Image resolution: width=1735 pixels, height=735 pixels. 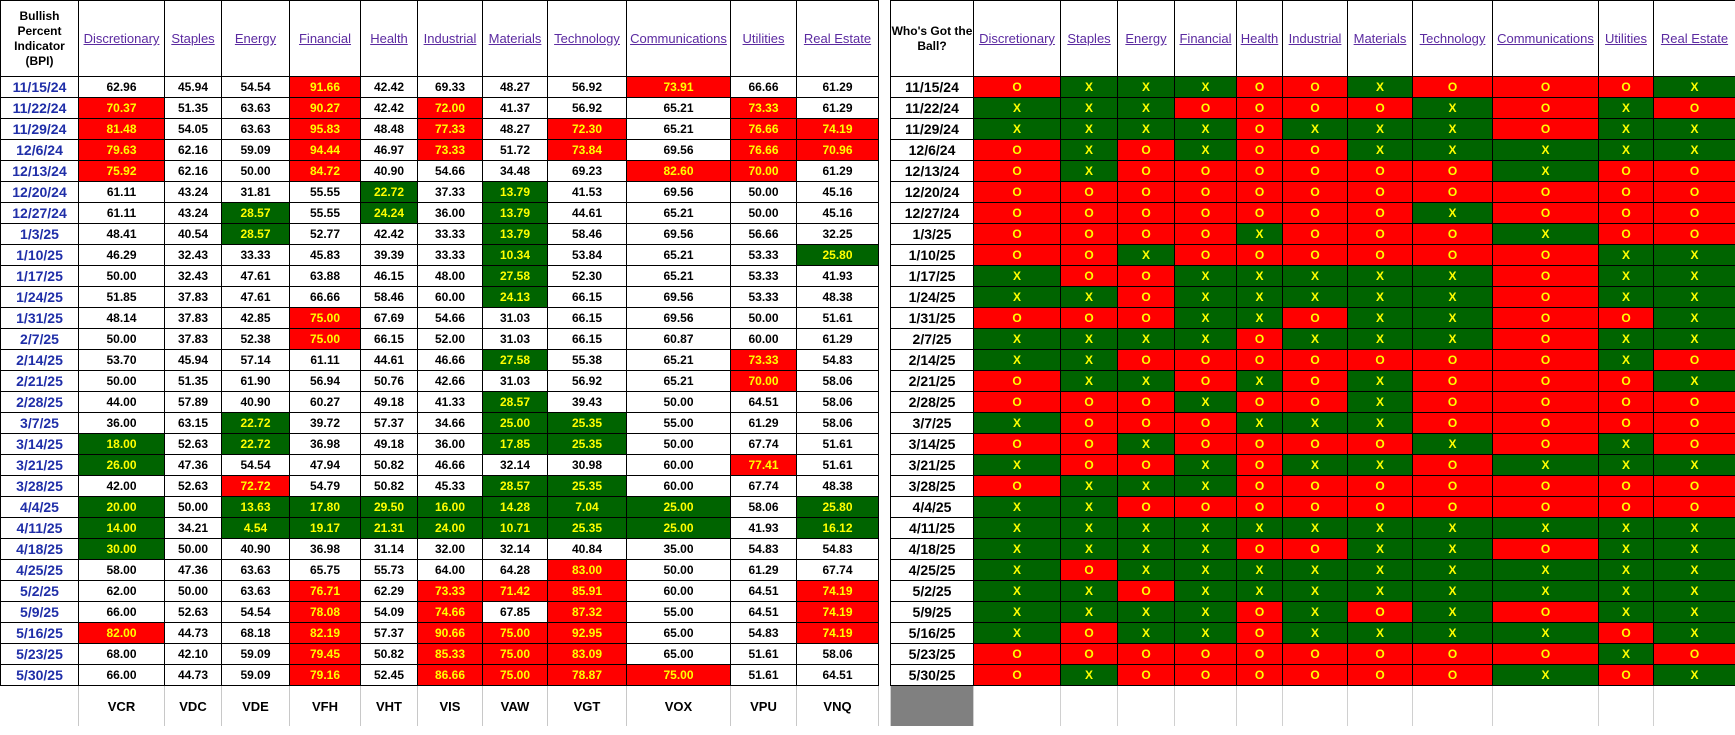 What do you see at coordinates (255, 633) in the screenshot?
I see `bpi-value-cell: 68.18` at bounding box center [255, 633].